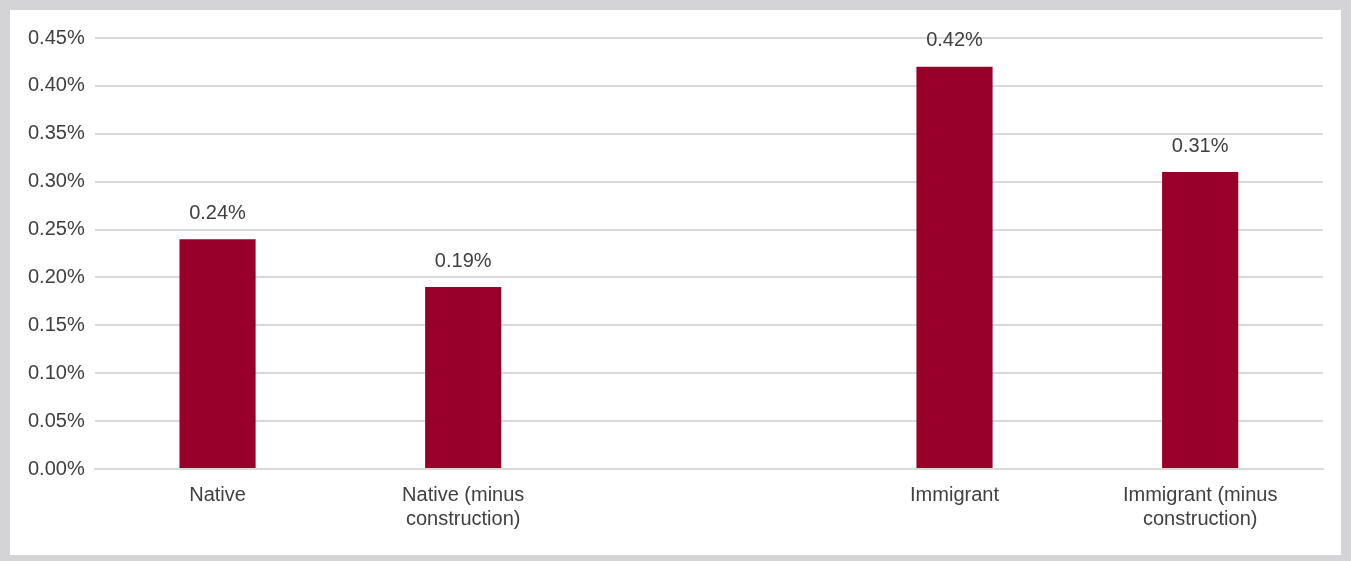 The height and width of the screenshot is (561, 1351). What do you see at coordinates (56, 371) in the screenshot?
I see `y-tick-label: 0.10%` at bounding box center [56, 371].